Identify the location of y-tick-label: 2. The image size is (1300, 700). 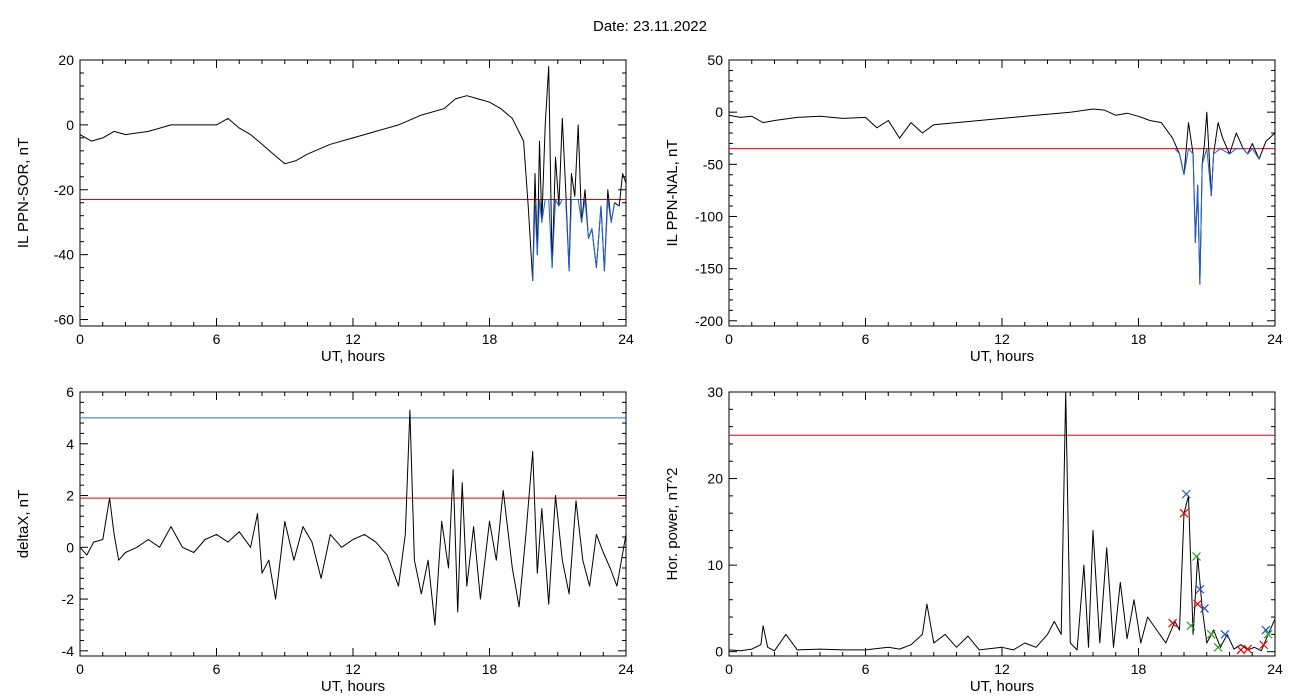
(70, 496).